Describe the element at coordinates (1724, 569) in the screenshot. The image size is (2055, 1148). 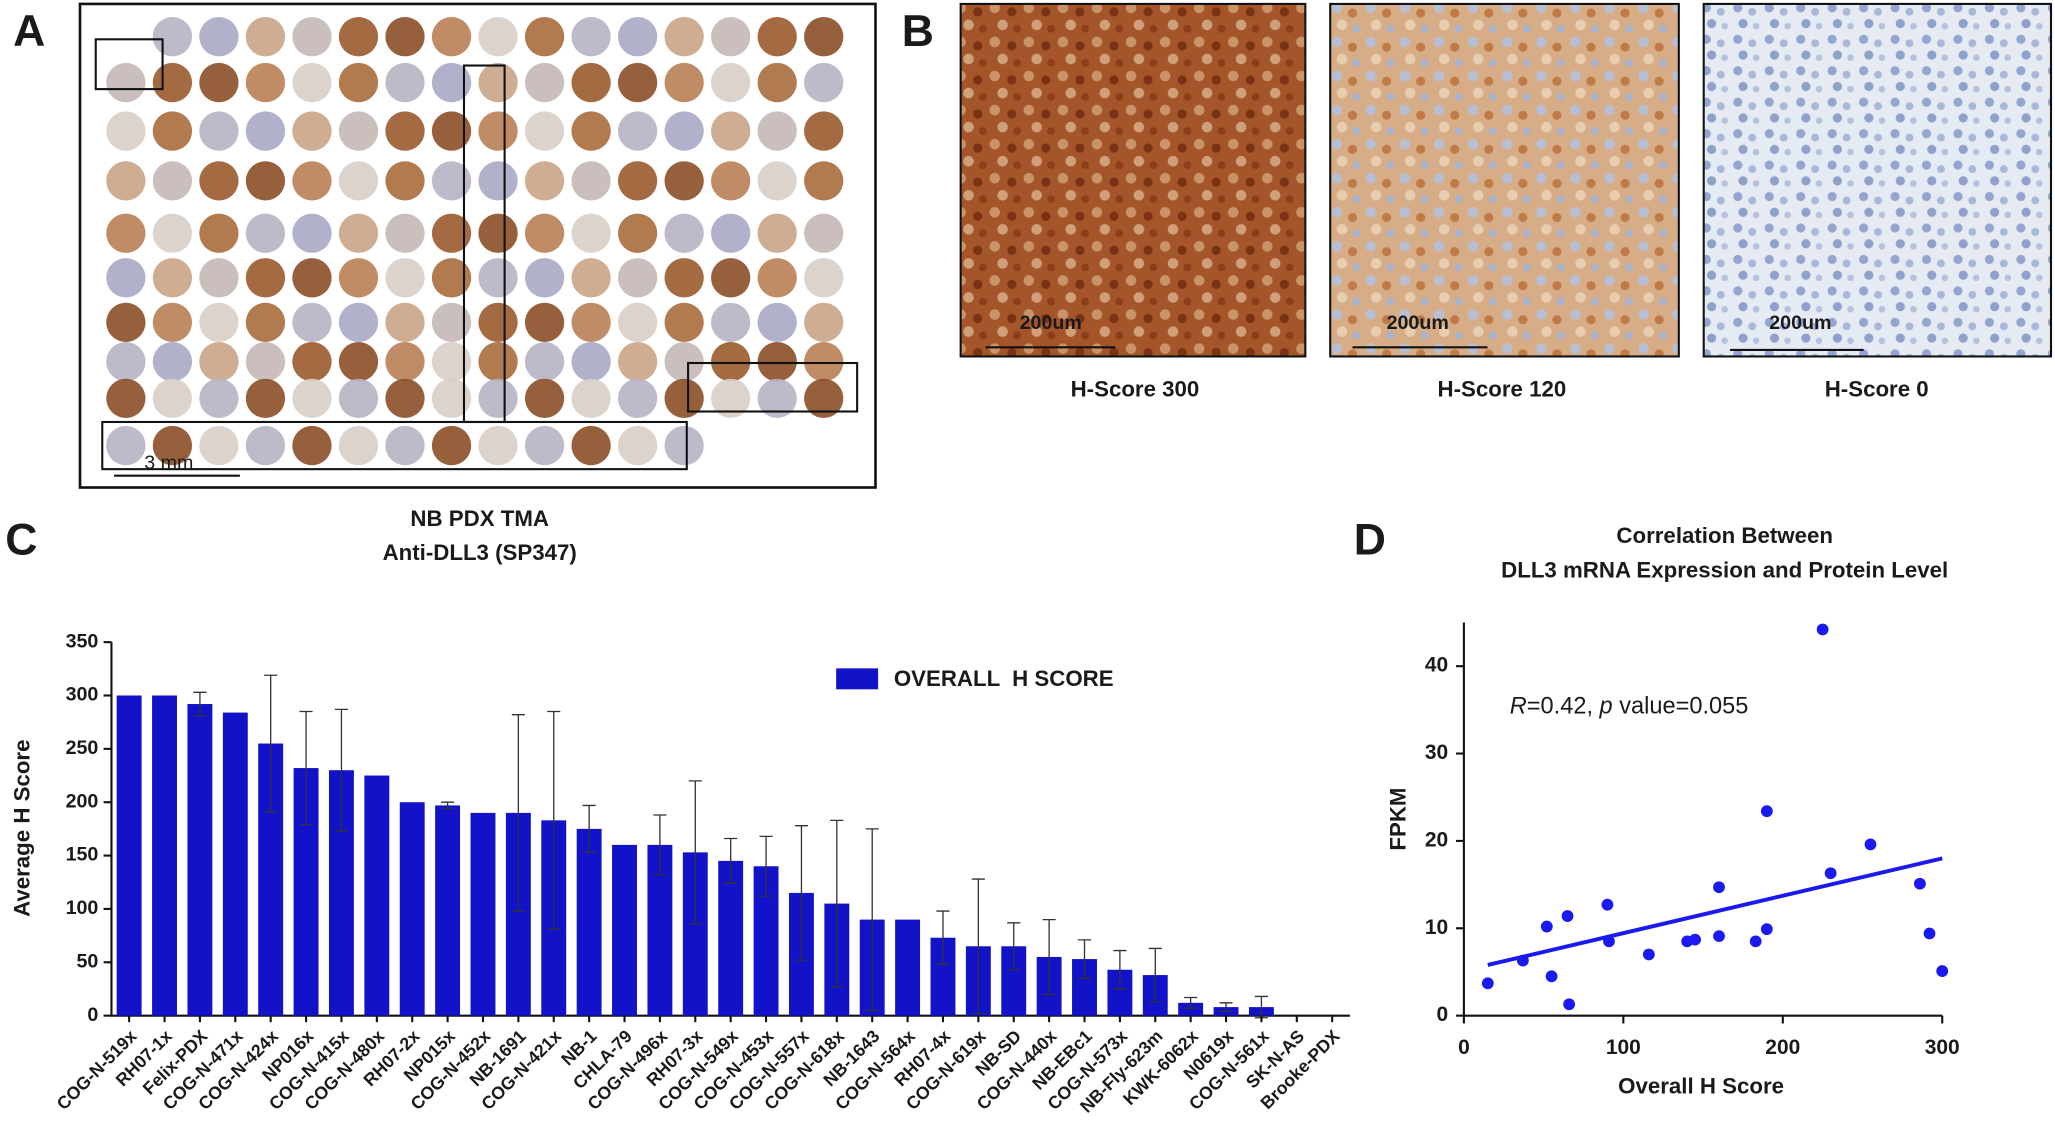
I see `chart-title: DLL3 mRNA Expression and Protein Level` at that location.